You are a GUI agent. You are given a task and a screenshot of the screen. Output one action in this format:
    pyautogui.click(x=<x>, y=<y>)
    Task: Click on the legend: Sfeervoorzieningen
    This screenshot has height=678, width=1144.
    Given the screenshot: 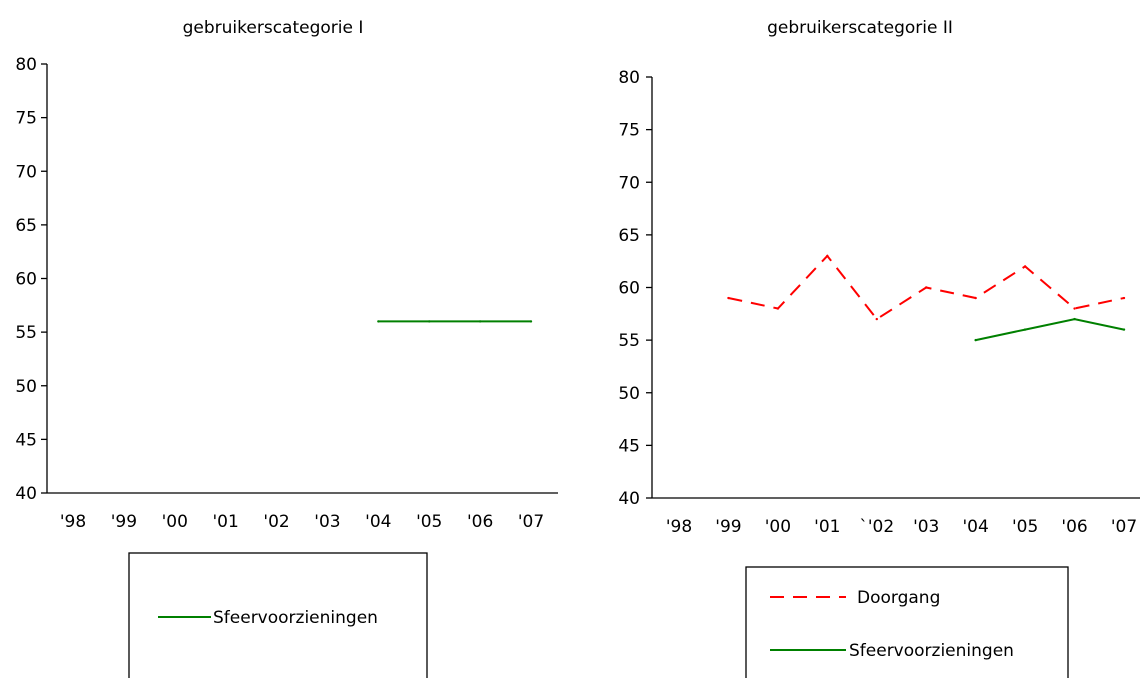 What is the action you would take?
    pyautogui.click(x=278, y=615)
    